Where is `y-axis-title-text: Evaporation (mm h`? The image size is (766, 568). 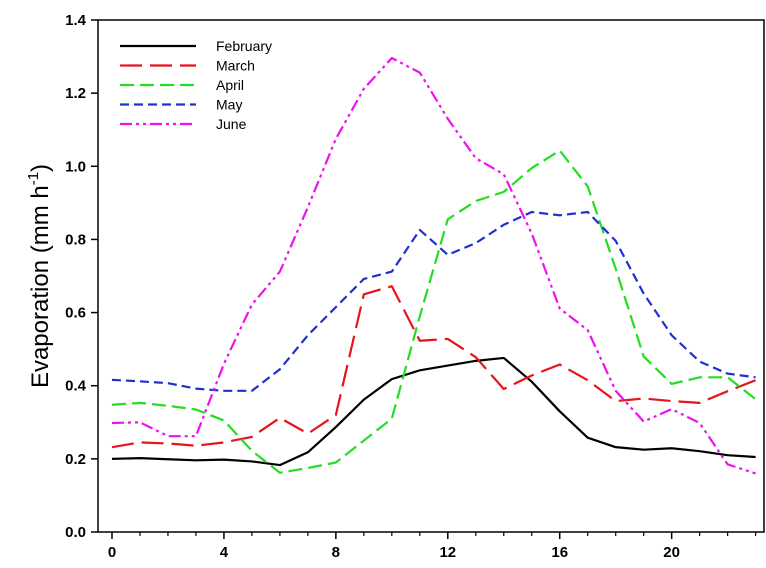
y-axis-title-text: Evaporation (mm h is located at coordinates (40, 286).